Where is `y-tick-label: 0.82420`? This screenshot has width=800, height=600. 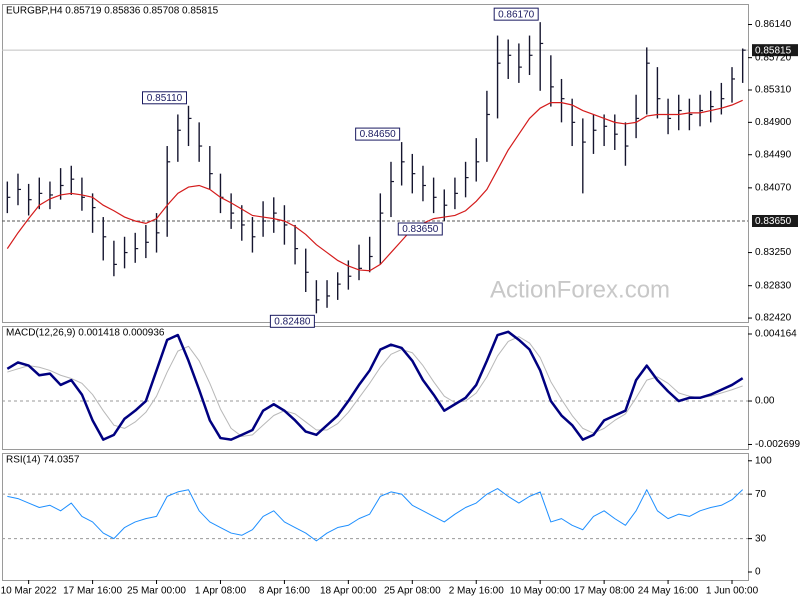
y-tick-label: 0.82420 is located at coordinates (773, 318).